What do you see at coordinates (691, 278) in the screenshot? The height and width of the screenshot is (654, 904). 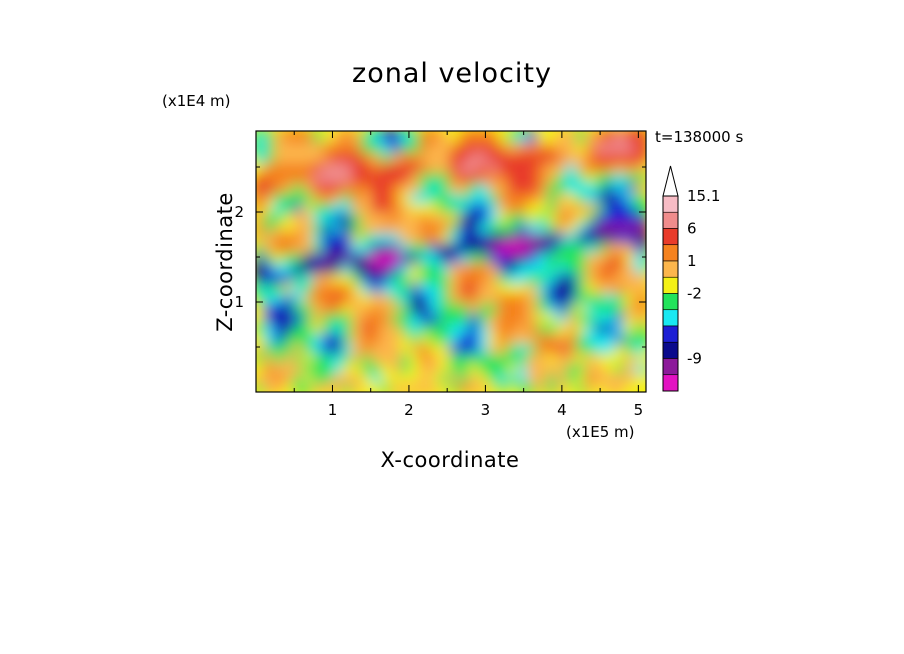 I see `colorbar: 15.1 6 1 -2 -9` at bounding box center [691, 278].